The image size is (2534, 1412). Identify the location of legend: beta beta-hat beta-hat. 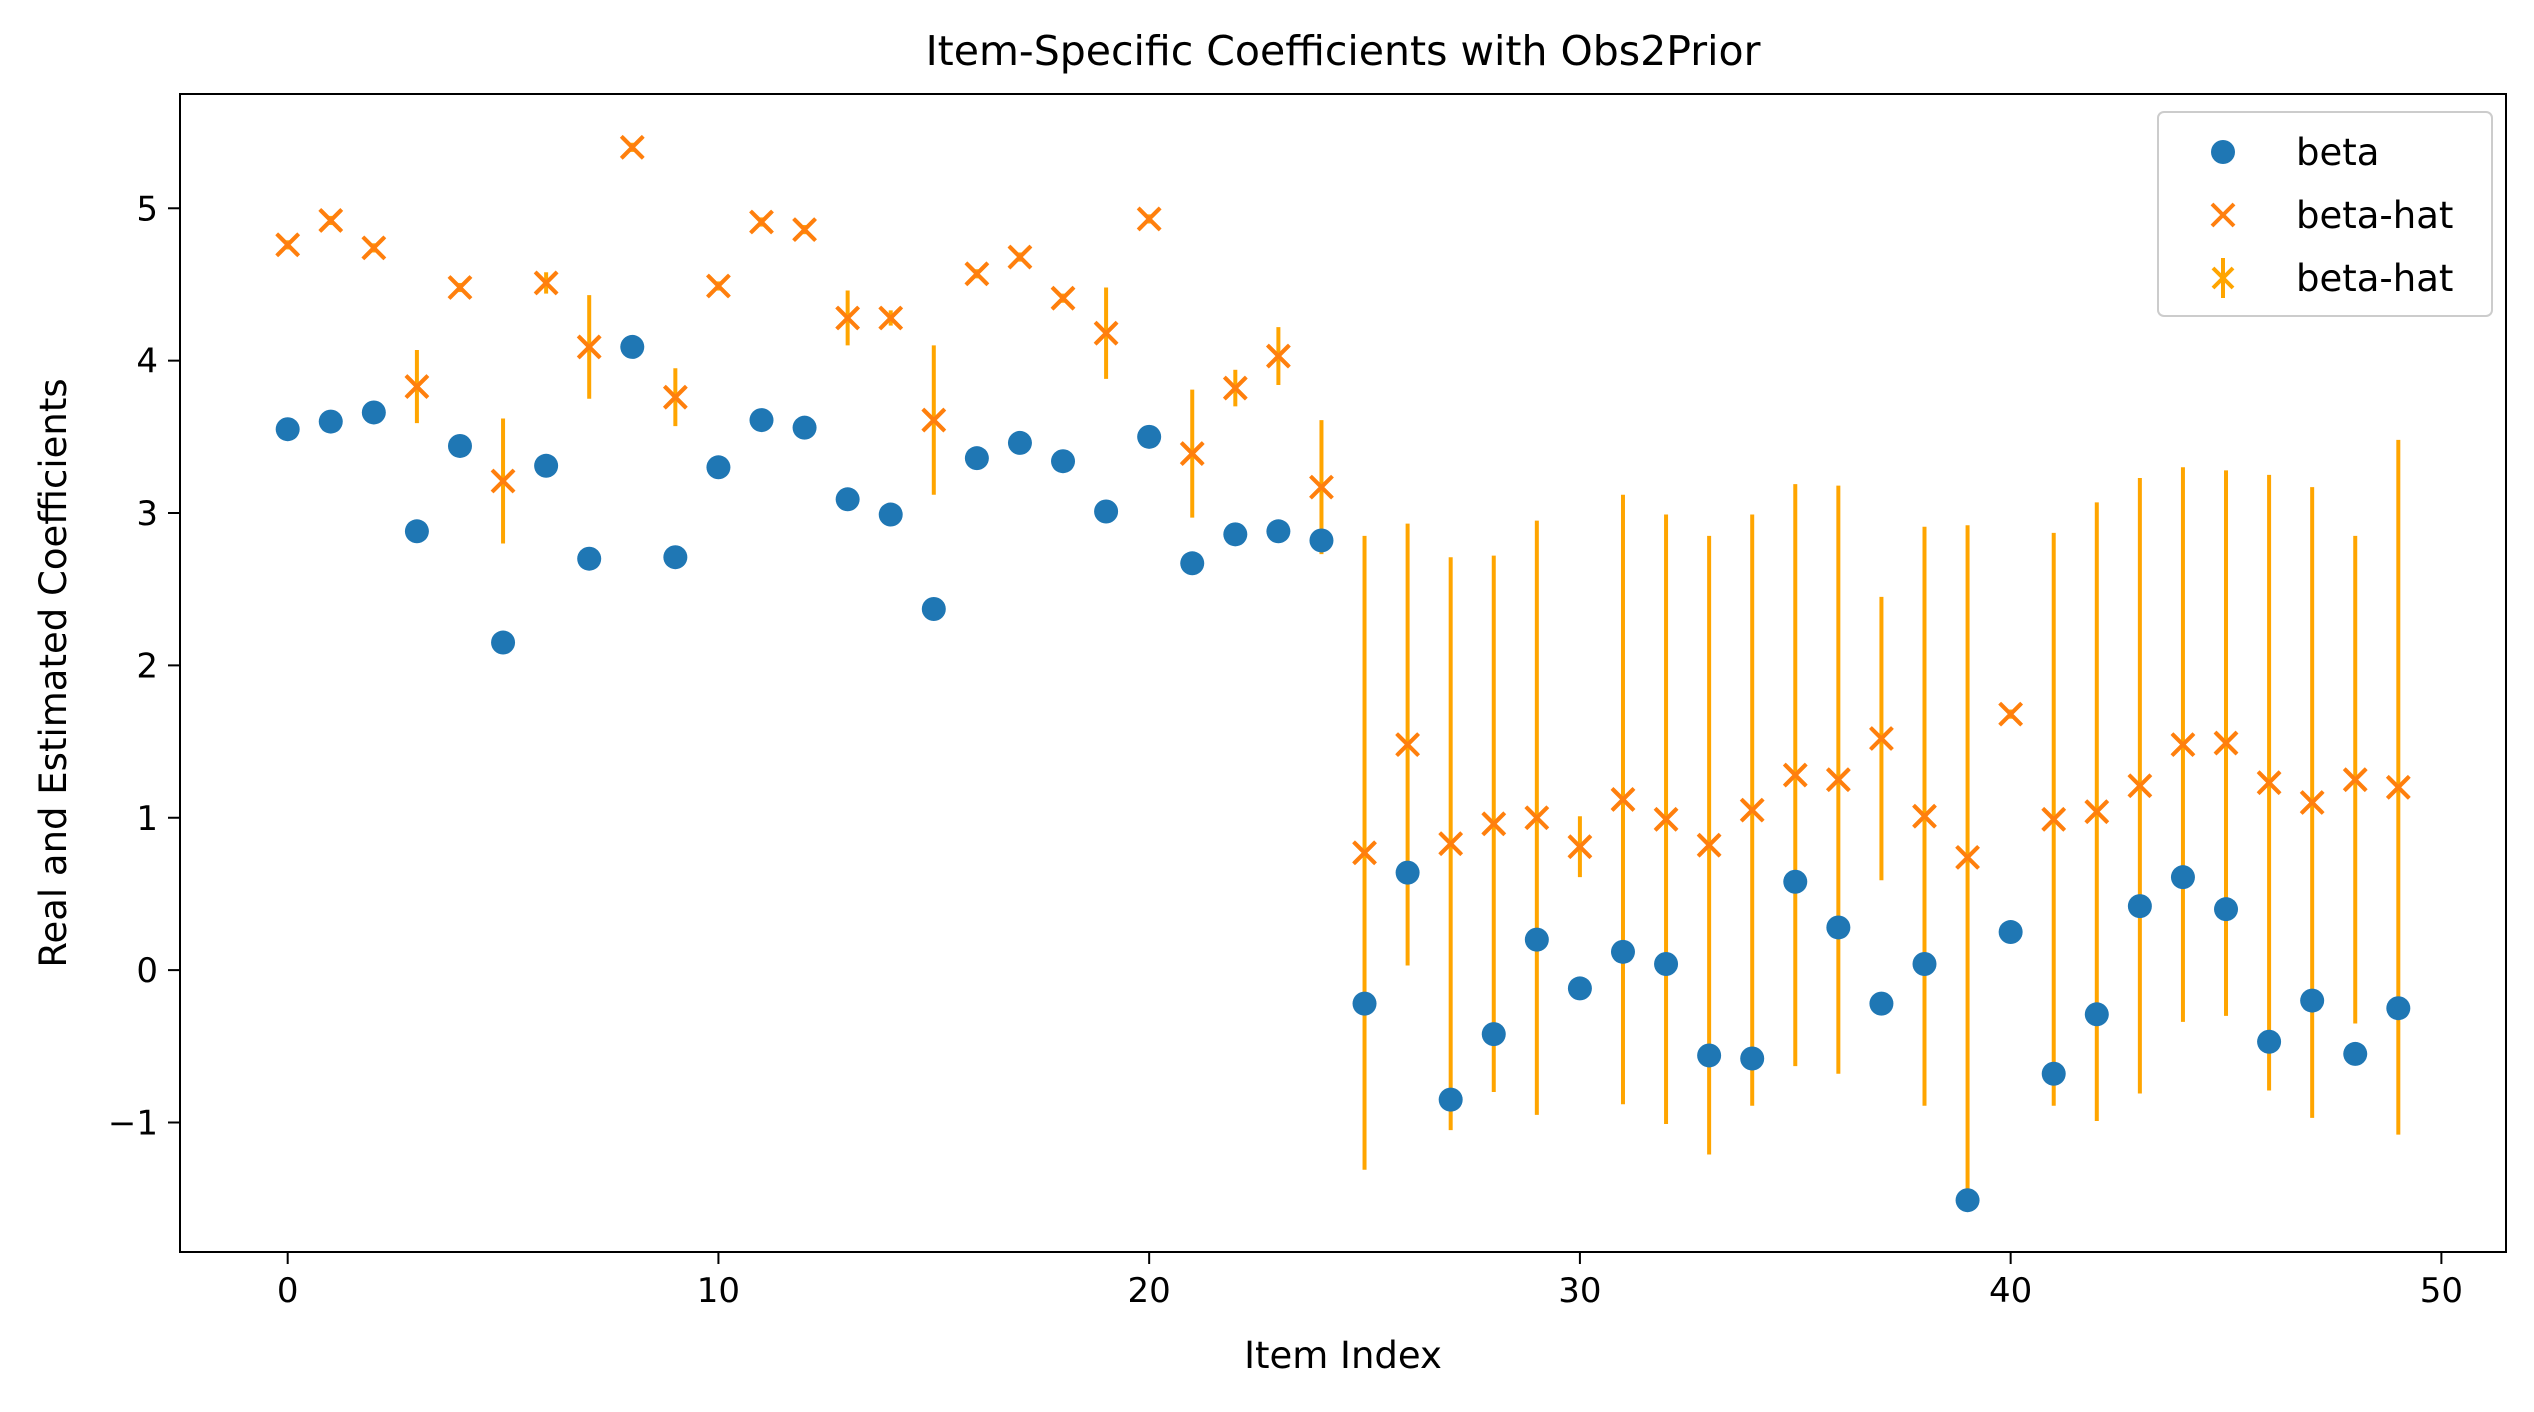
(2325, 214).